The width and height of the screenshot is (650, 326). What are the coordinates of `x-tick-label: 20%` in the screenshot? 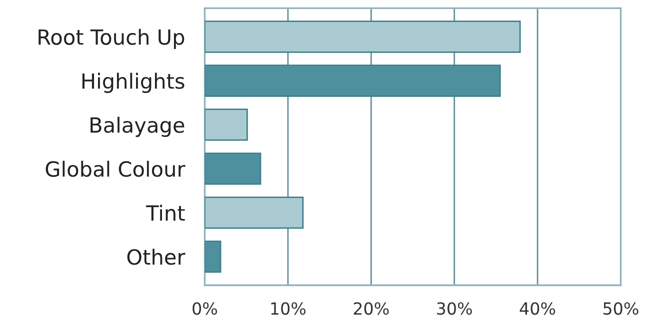 It's located at (371, 308).